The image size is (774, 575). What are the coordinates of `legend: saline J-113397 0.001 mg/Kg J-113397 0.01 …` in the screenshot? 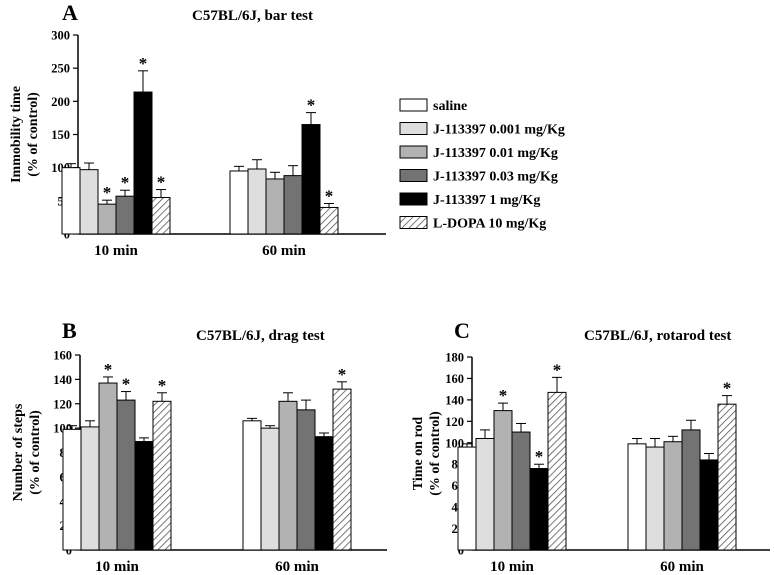 It's located at (482, 165).